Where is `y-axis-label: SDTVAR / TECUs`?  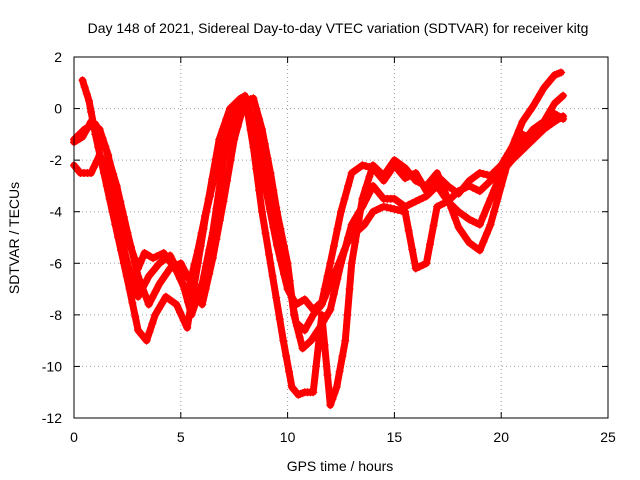
y-axis-label: SDTVAR / TECUs is located at coordinates (14, 238).